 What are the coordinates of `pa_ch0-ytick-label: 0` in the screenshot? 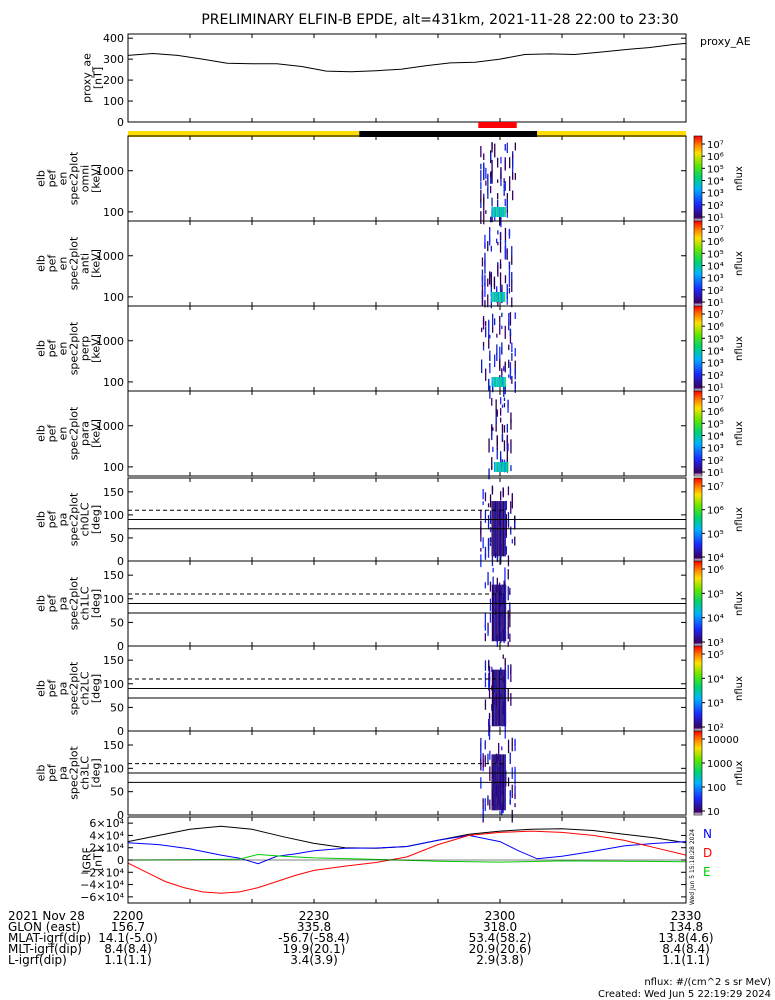 It's located at (120, 561).